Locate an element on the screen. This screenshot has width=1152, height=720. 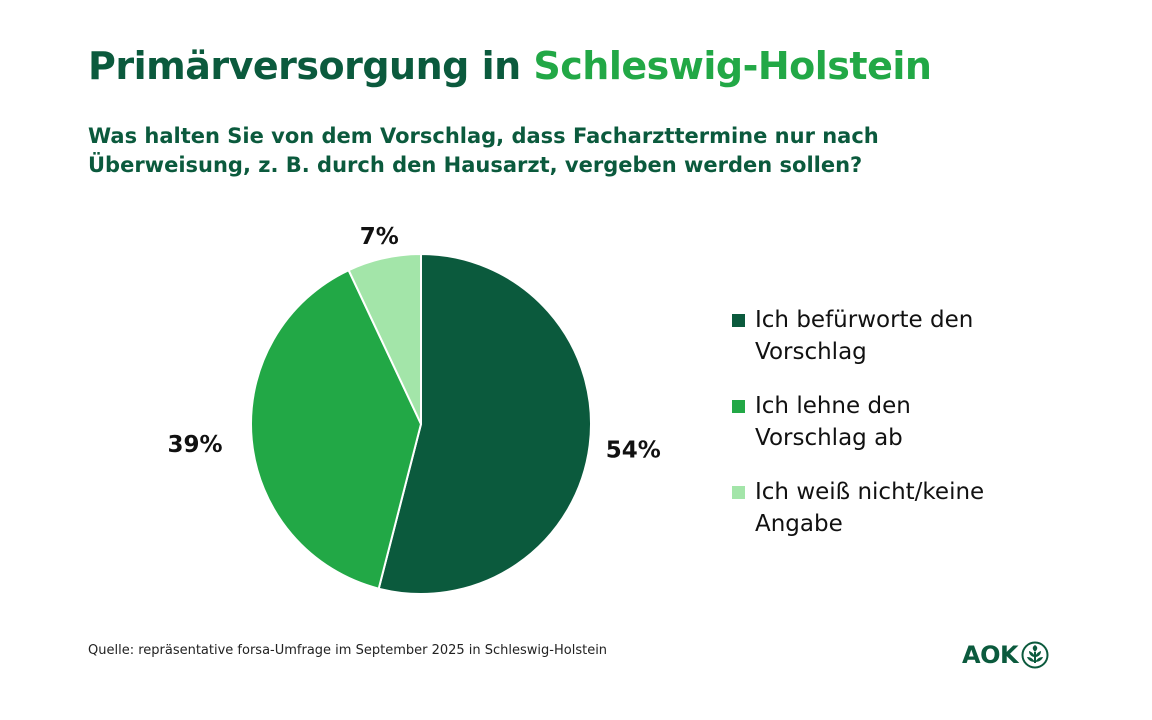
legend-item-lehne-ab: Ich lehne den Vorschlag ab is located at coordinates (858, 422).